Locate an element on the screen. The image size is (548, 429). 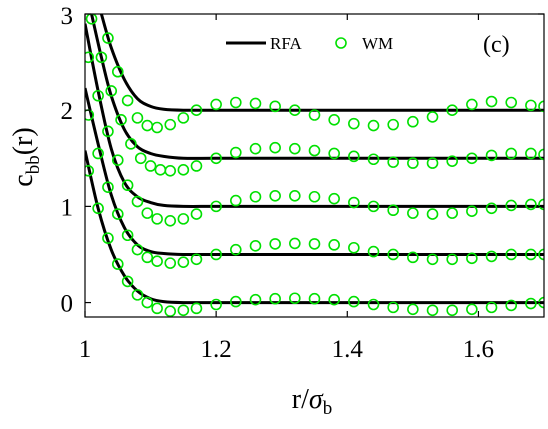
x-tick-label: 1.4 is located at coordinates (348, 349).